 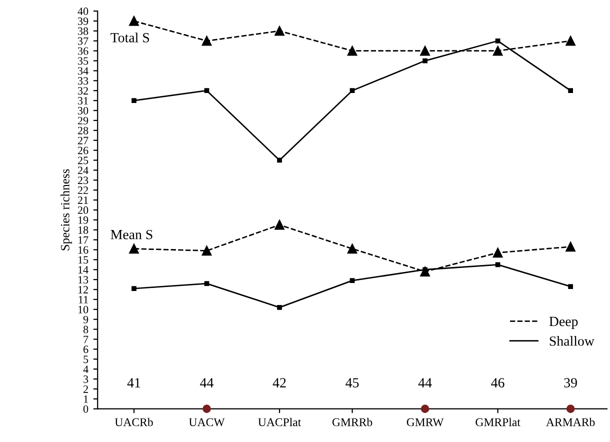 I want to click on y-tick-label: 36, so click(x=83, y=51).